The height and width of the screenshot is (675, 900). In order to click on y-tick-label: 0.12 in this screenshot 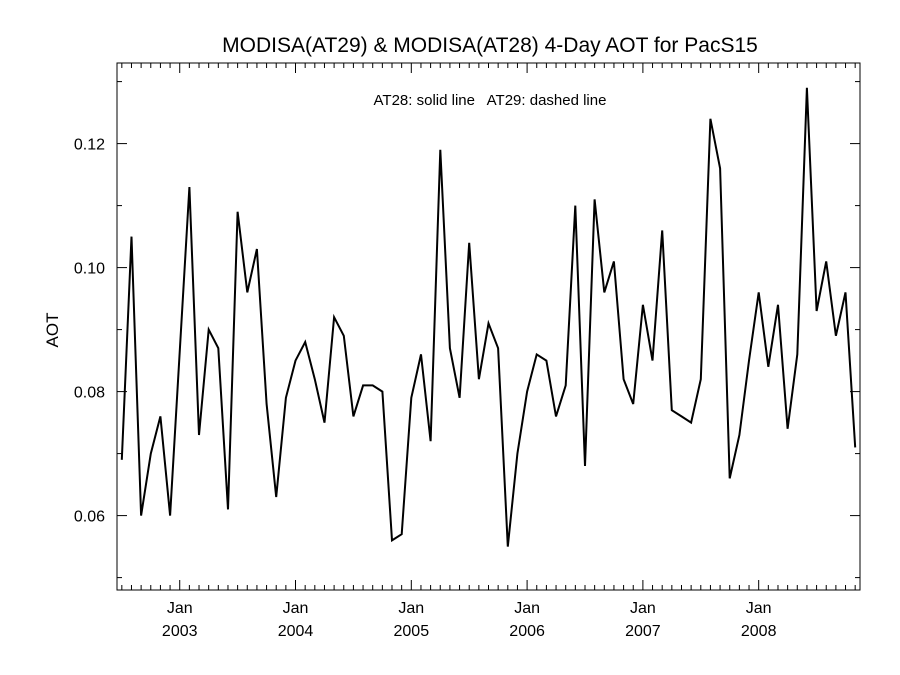, I will do `click(89, 145)`.